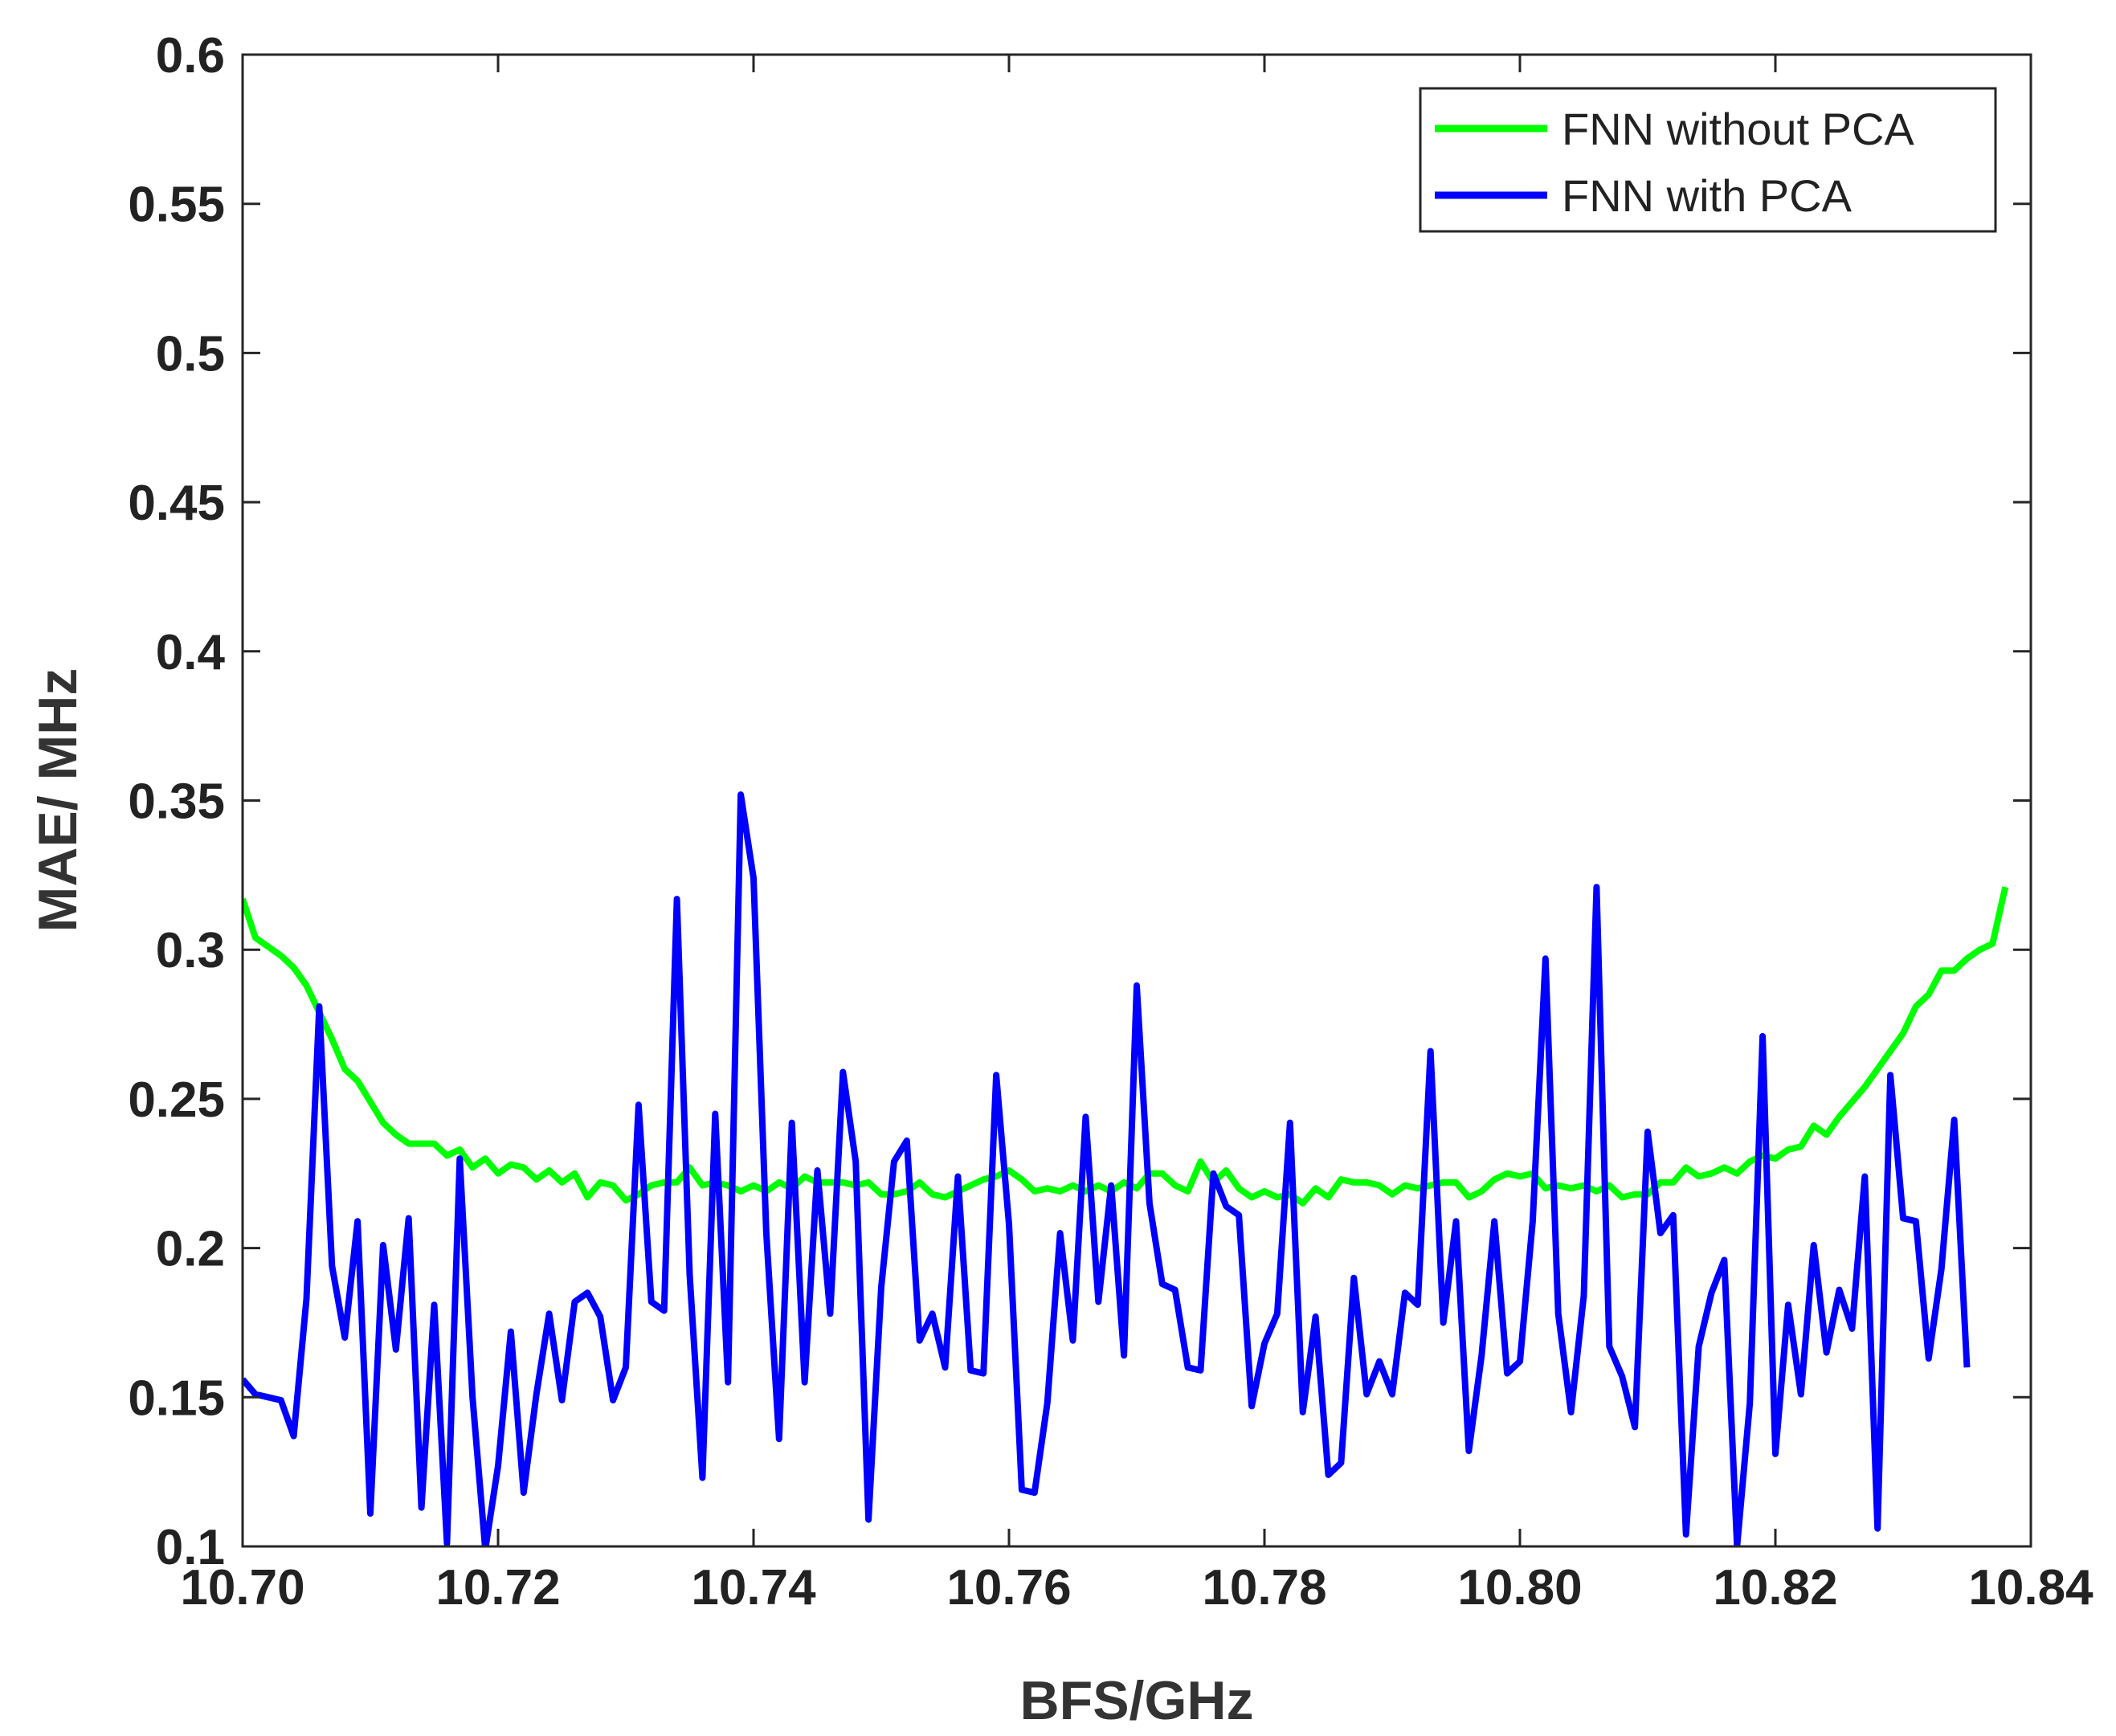 Image resolution: width=2116 pixels, height=1736 pixels. What do you see at coordinates (190, 56) in the screenshot?
I see `y-tick-label-10: 0.6` at bounding box center [190, 56].